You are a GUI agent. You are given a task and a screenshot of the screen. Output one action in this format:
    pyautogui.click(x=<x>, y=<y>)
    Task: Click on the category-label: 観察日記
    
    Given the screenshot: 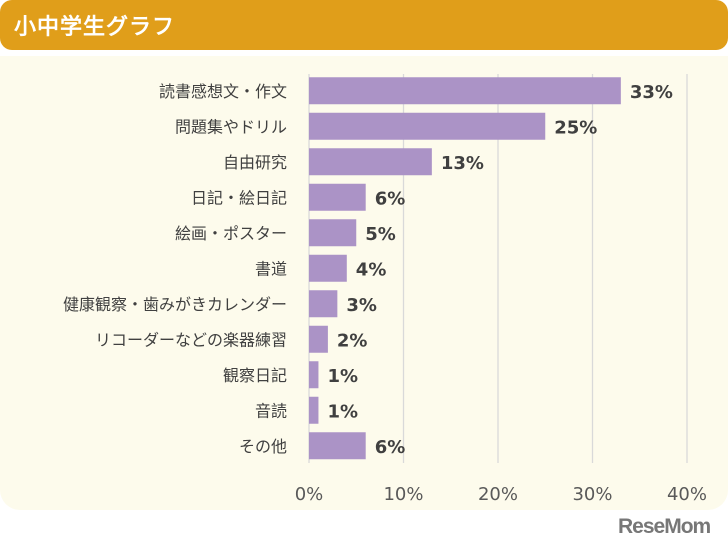 What is the action you would take?
    pyautogui.click(x=255, y=375)
    